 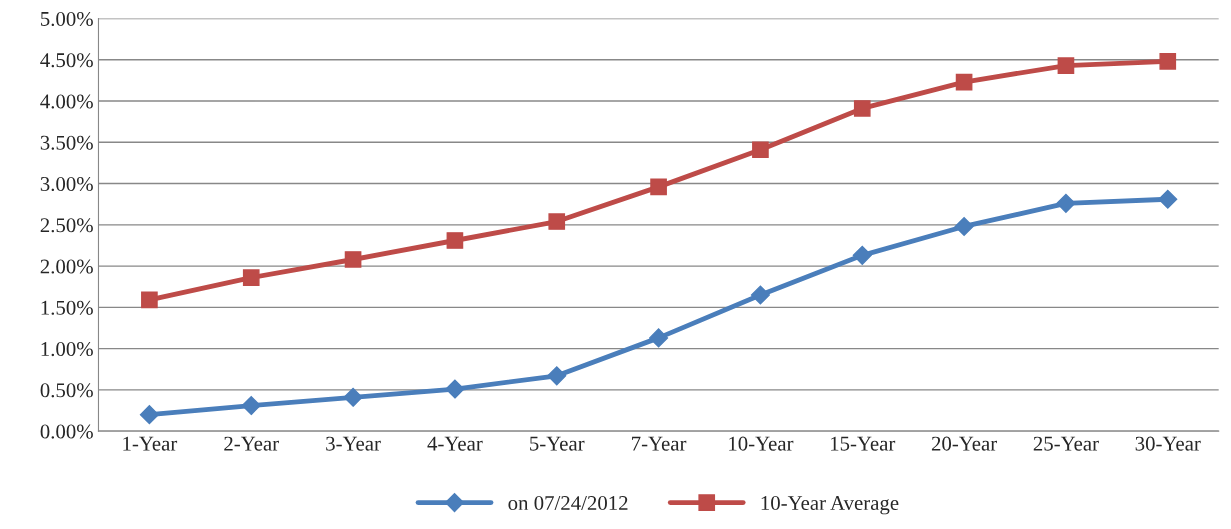 I want to click on x-tick-label: 5-Year, so click(x=557, y=443).